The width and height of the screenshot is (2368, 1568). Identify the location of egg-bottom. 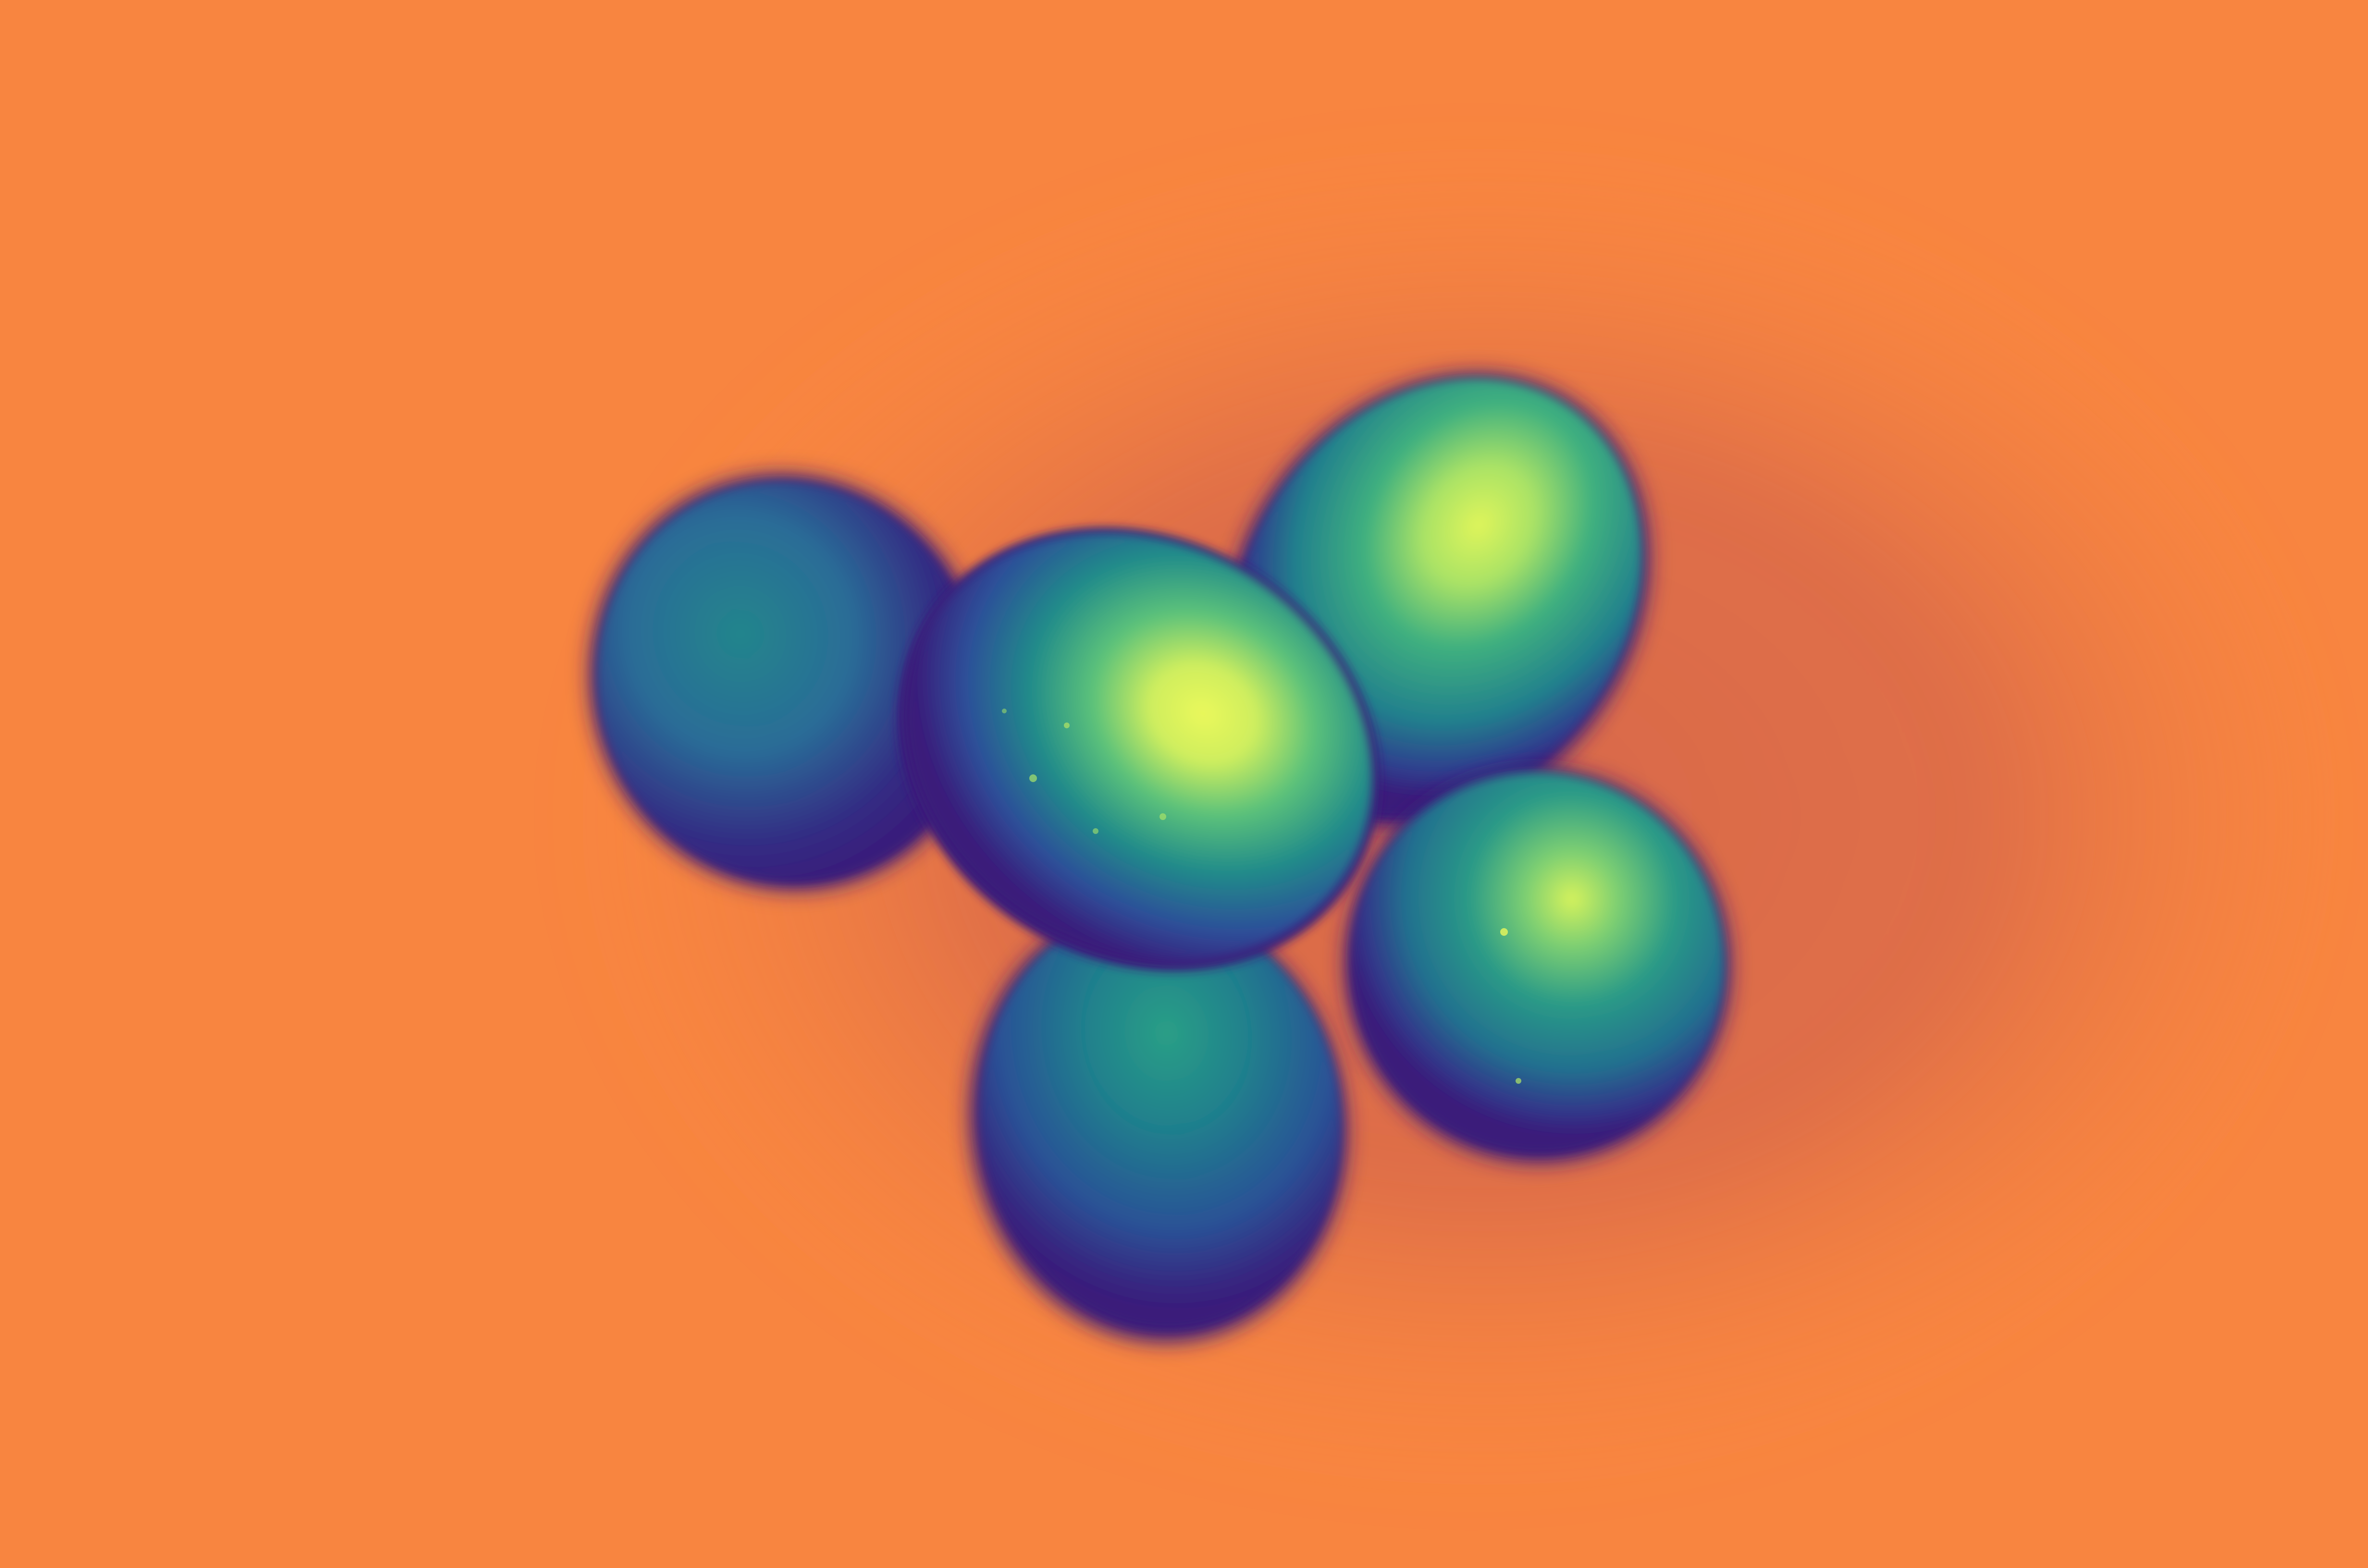
(1158, 1124).